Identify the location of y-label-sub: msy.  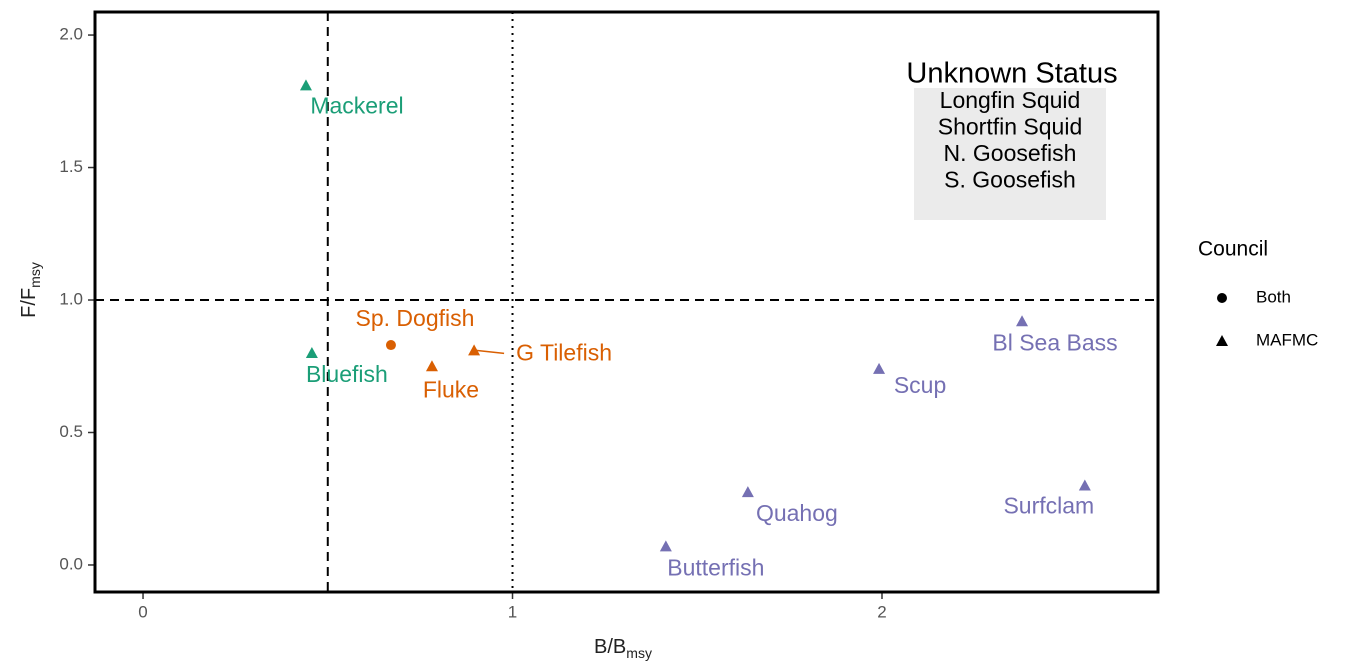
(35, 275).